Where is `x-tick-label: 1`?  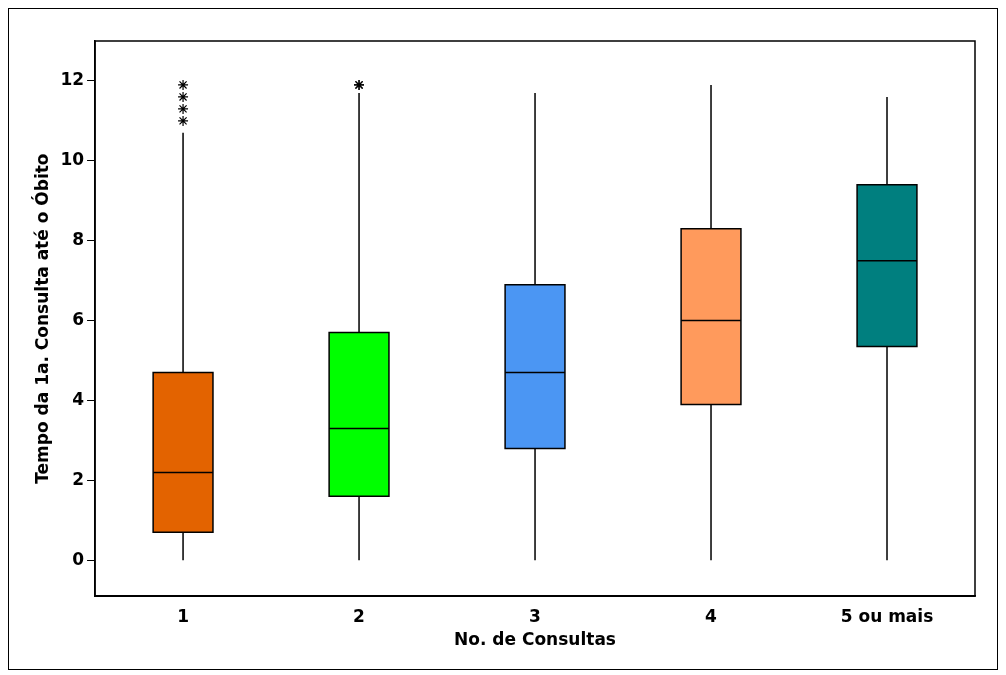 x-tick-label: 1 is located at coordinates (183, 615).